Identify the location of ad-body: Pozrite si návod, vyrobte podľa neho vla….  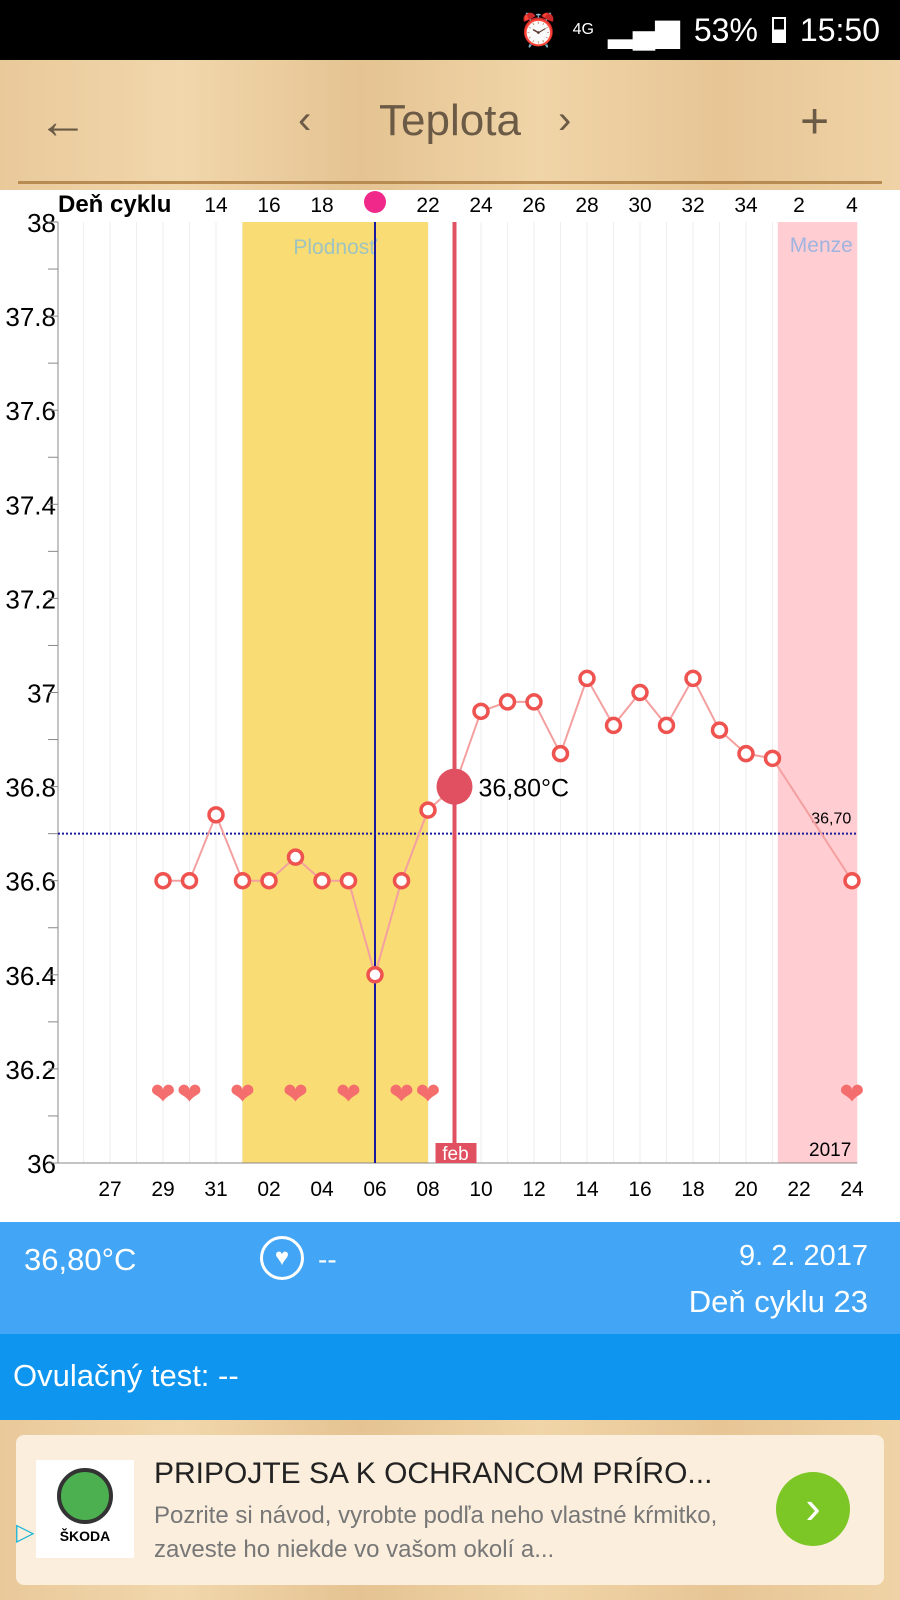
(436, 1532).